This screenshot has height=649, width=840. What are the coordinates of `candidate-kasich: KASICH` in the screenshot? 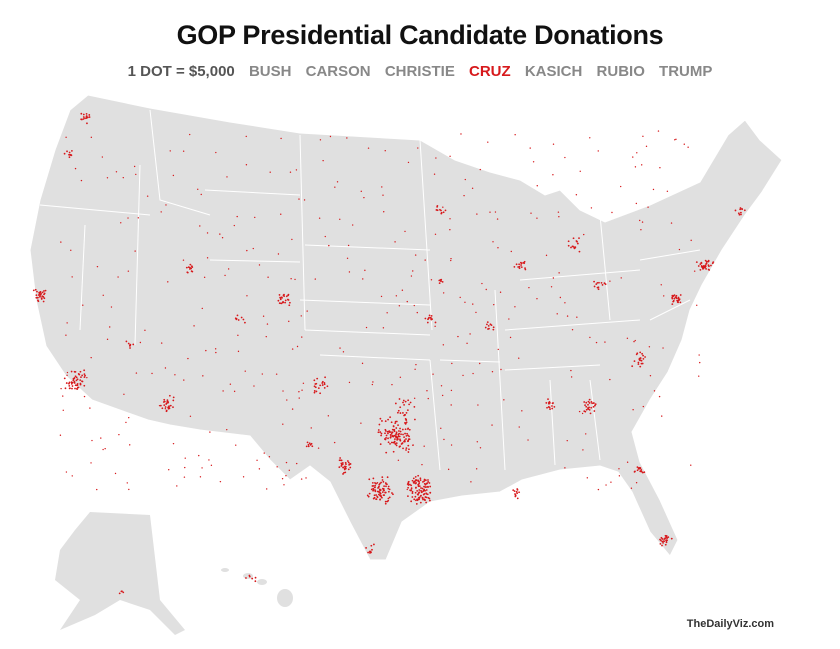 It's located at (553, 71).